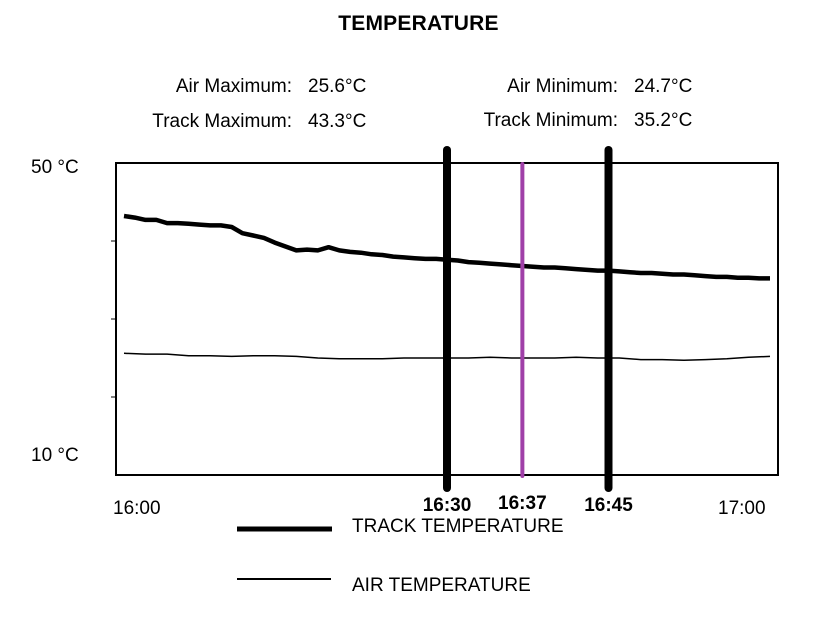 This screenshot has height=637, width=837. I want to click on air-max-stat: Air Maximum: 25.6°C, so click(248, 87).